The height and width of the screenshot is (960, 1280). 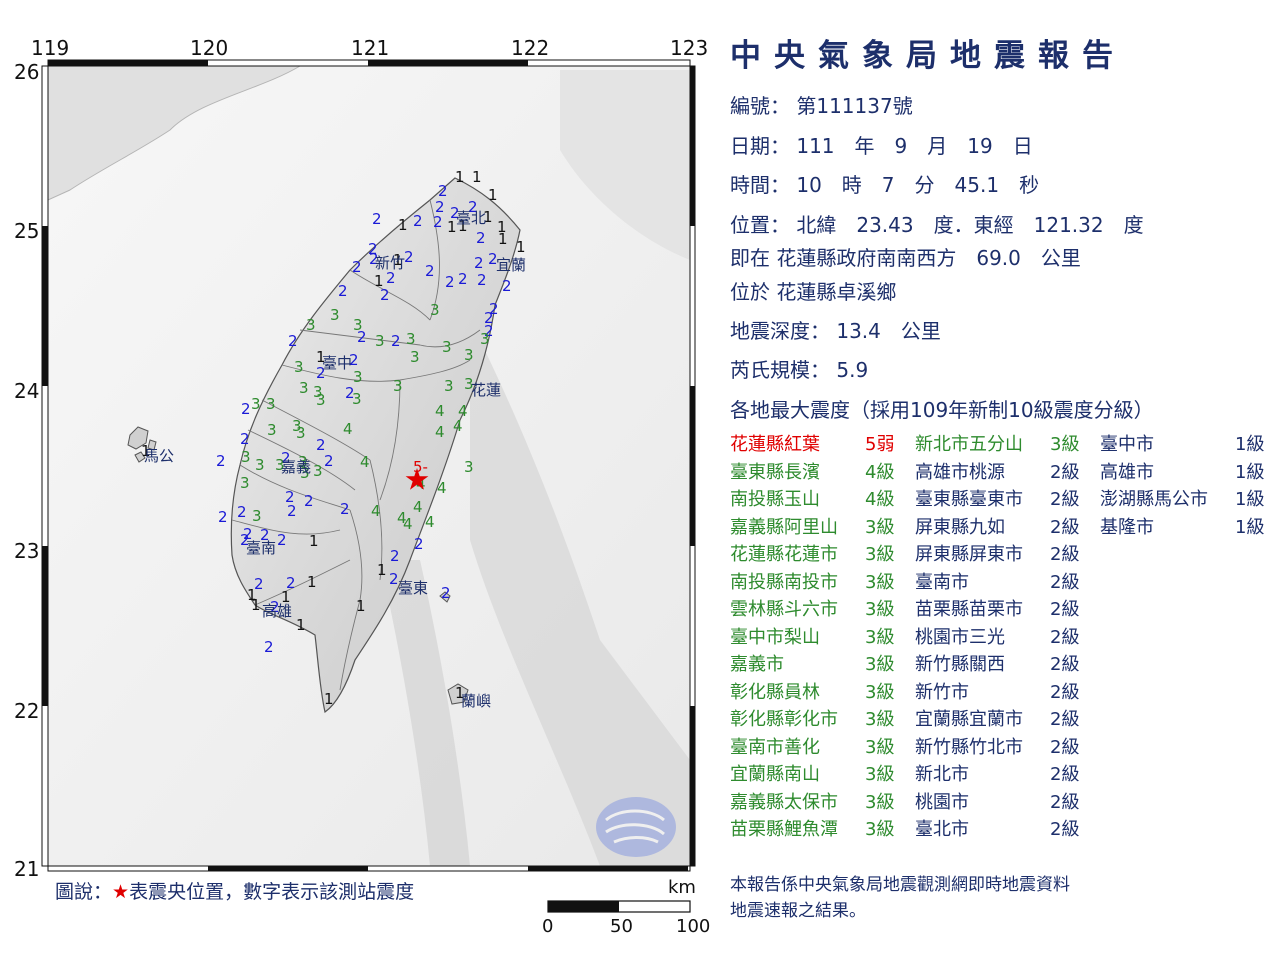 I want to click on station-row: 臺南市善化 3級, so click(x=815, y=745).